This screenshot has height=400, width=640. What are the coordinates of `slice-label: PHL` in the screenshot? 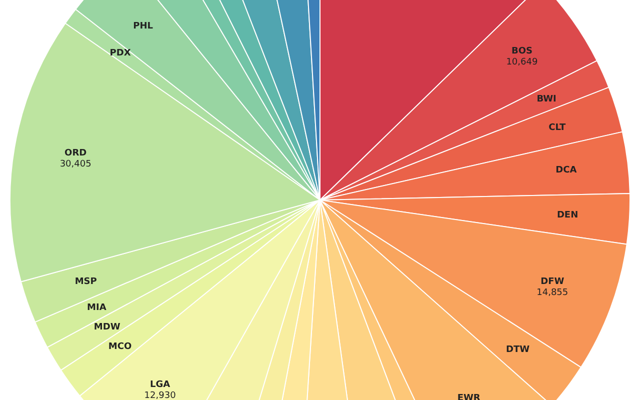 It's located at (143, 27).